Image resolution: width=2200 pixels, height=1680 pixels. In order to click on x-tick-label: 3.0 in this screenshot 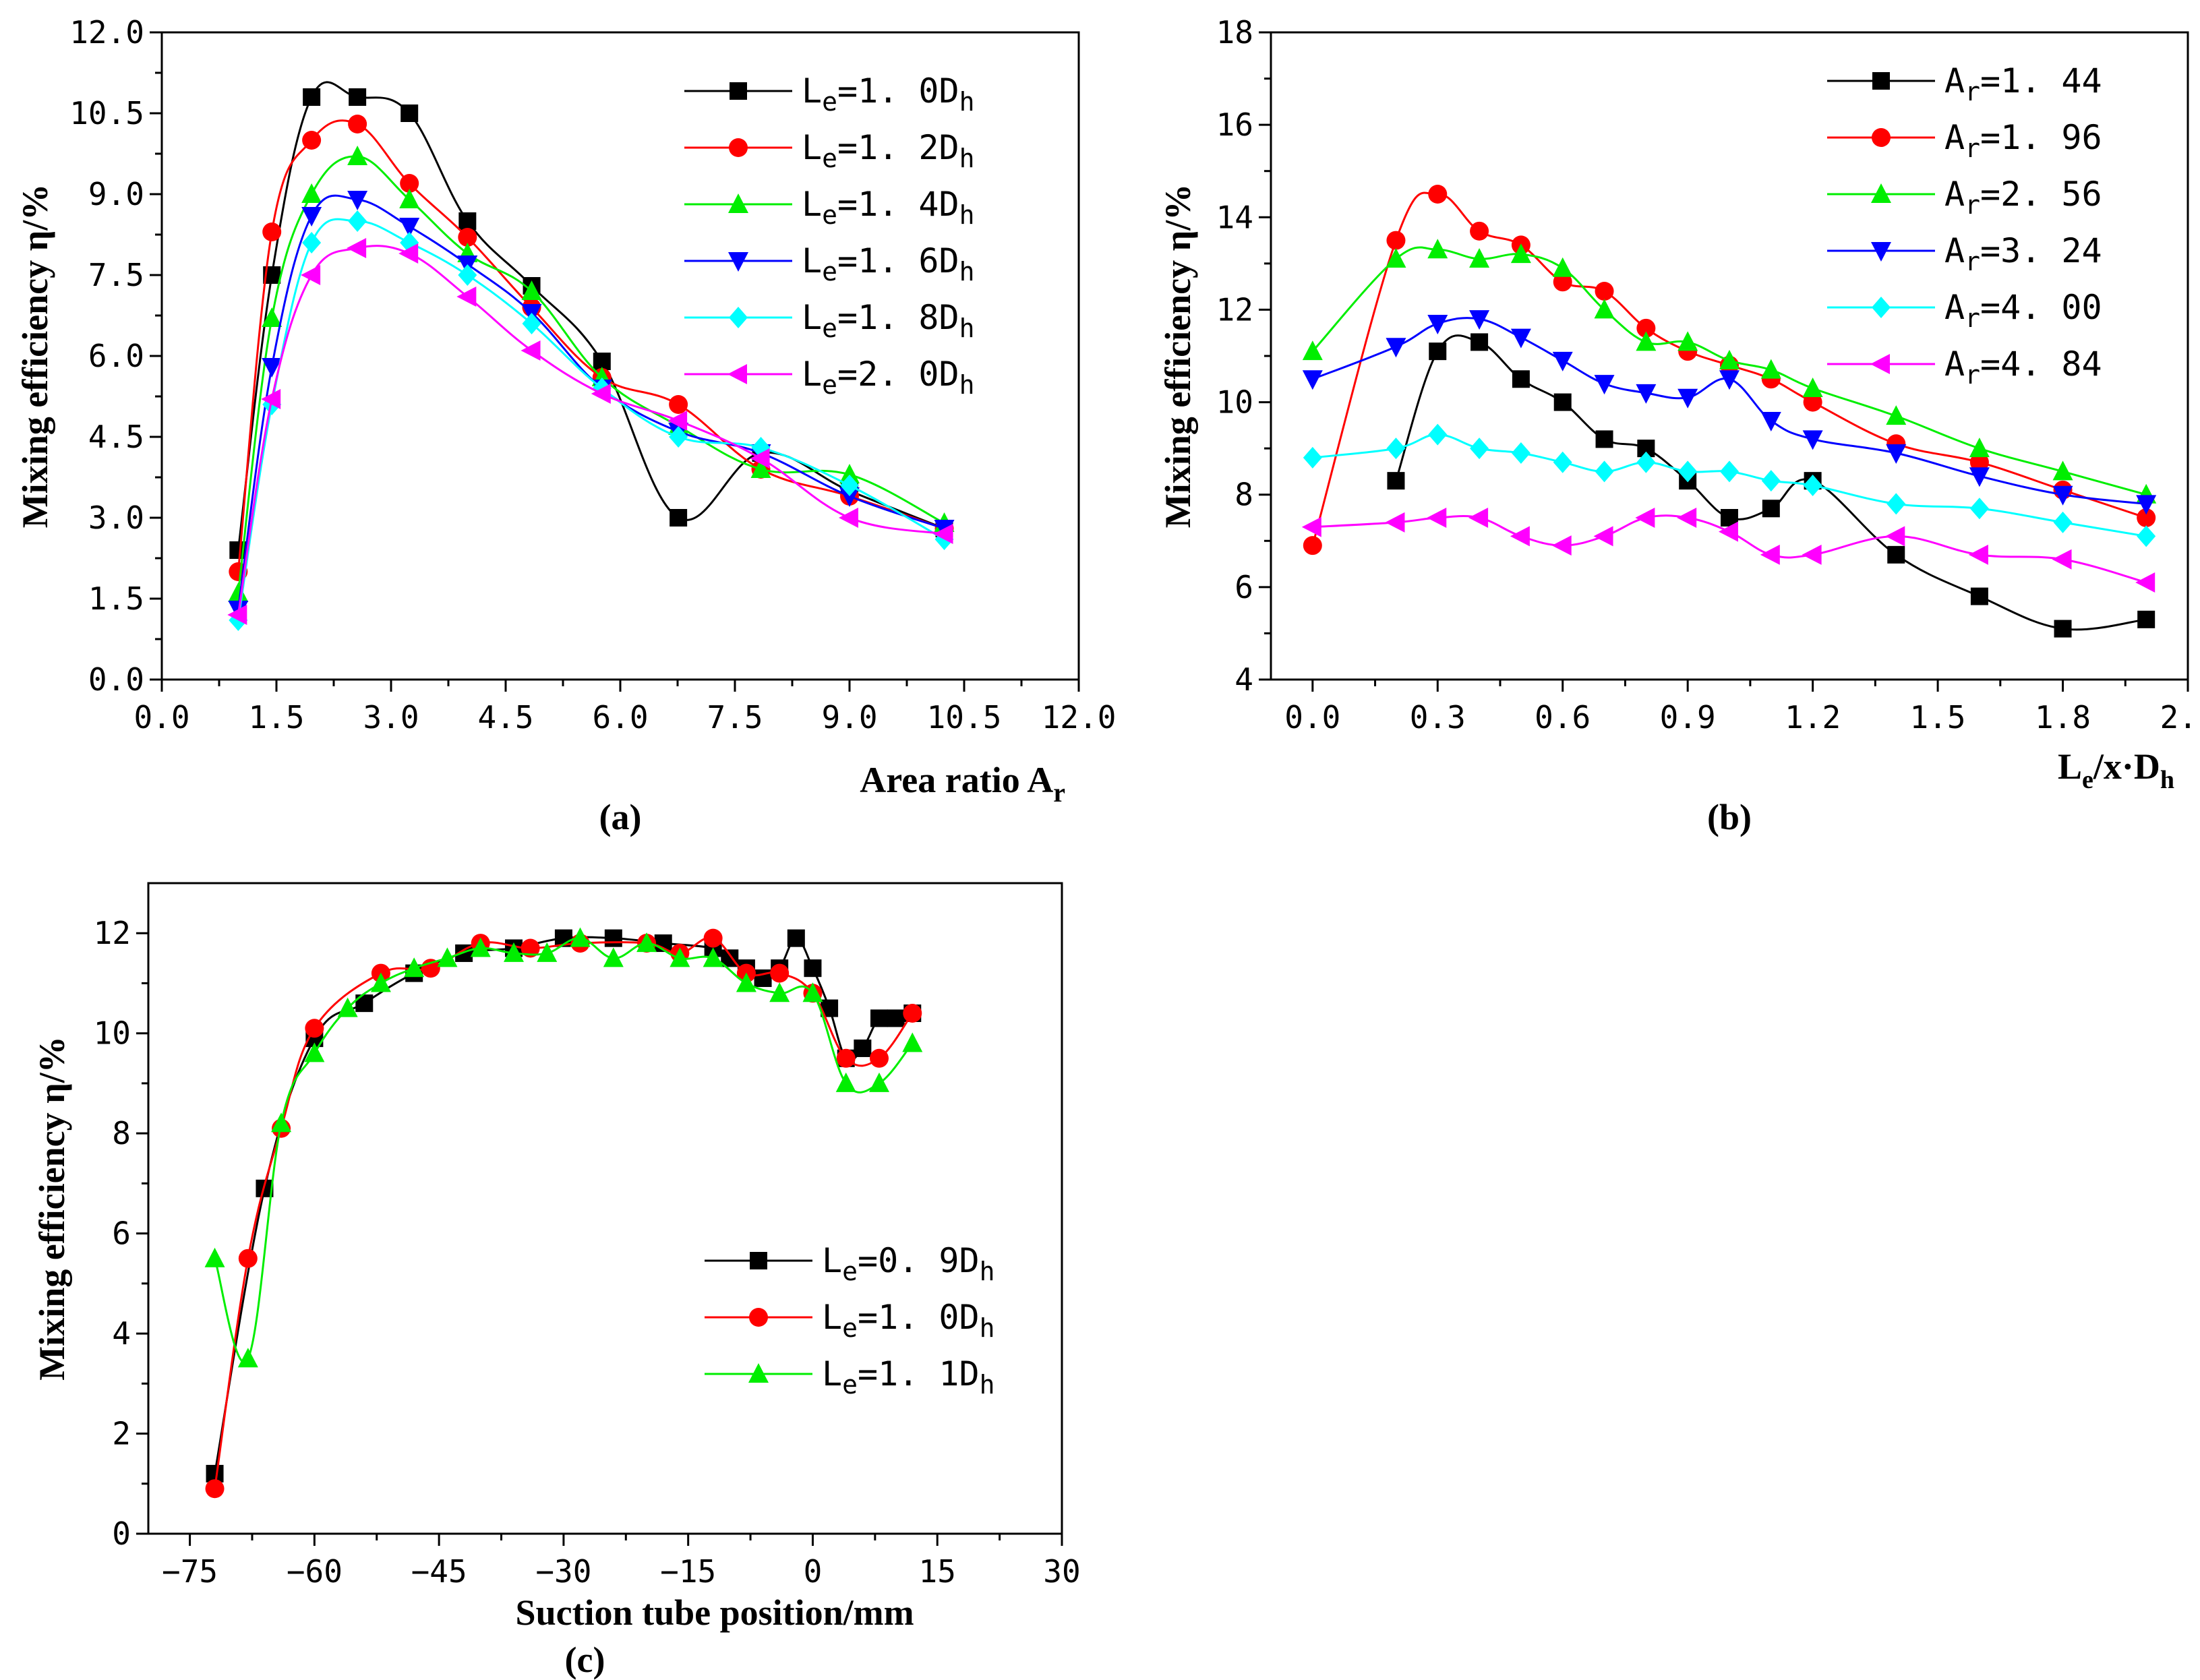, I will do `click(391, 717)`.